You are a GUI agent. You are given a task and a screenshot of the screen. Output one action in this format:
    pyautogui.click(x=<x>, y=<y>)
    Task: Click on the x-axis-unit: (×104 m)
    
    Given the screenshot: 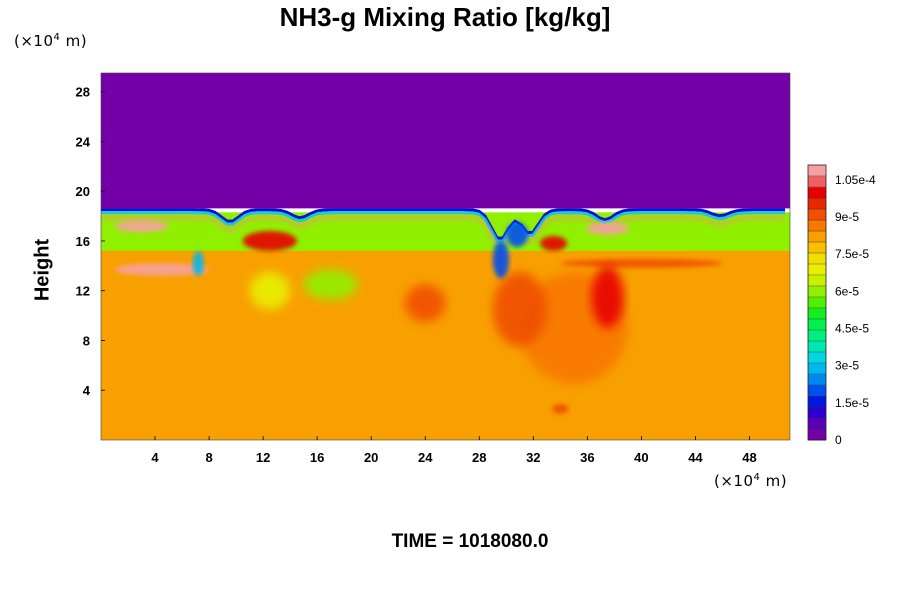 What is the action you would take?
    pyautogui.click(x=751, y=481)
    